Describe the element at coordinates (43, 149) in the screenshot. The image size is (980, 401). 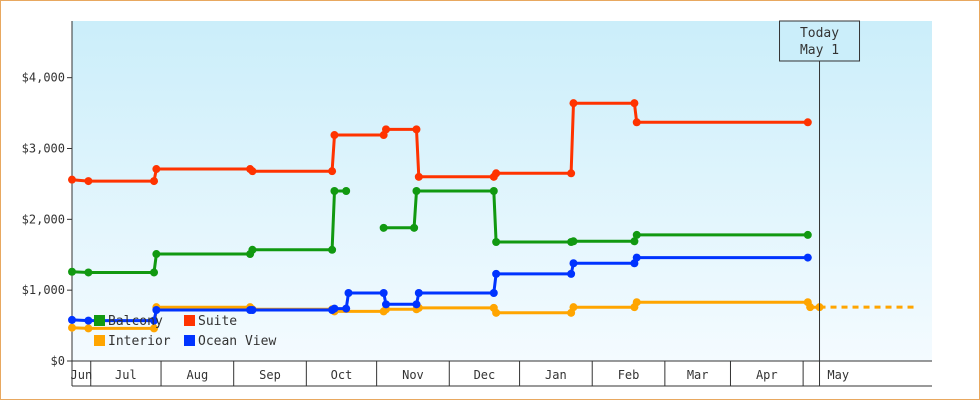
I see `y-tick-label: $3,000` at that location.